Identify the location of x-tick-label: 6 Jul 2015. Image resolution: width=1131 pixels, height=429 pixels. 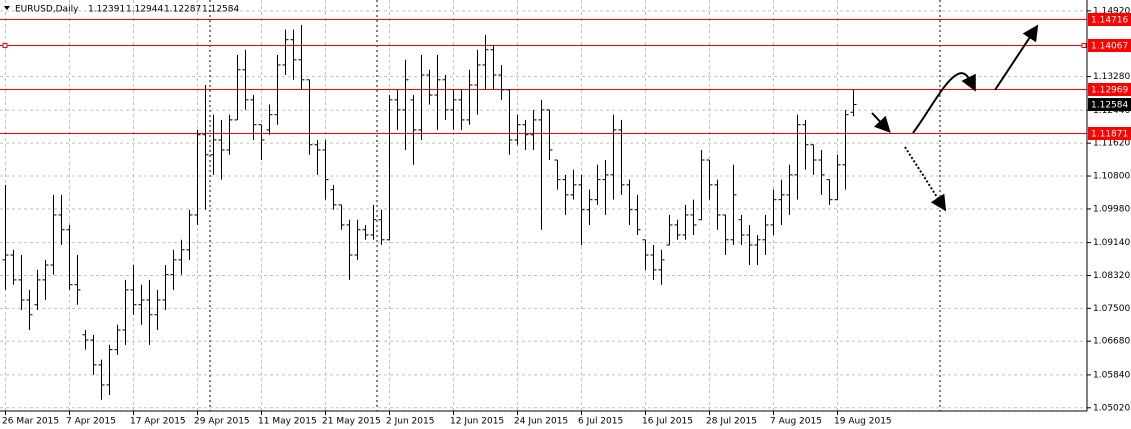
(600, 422).